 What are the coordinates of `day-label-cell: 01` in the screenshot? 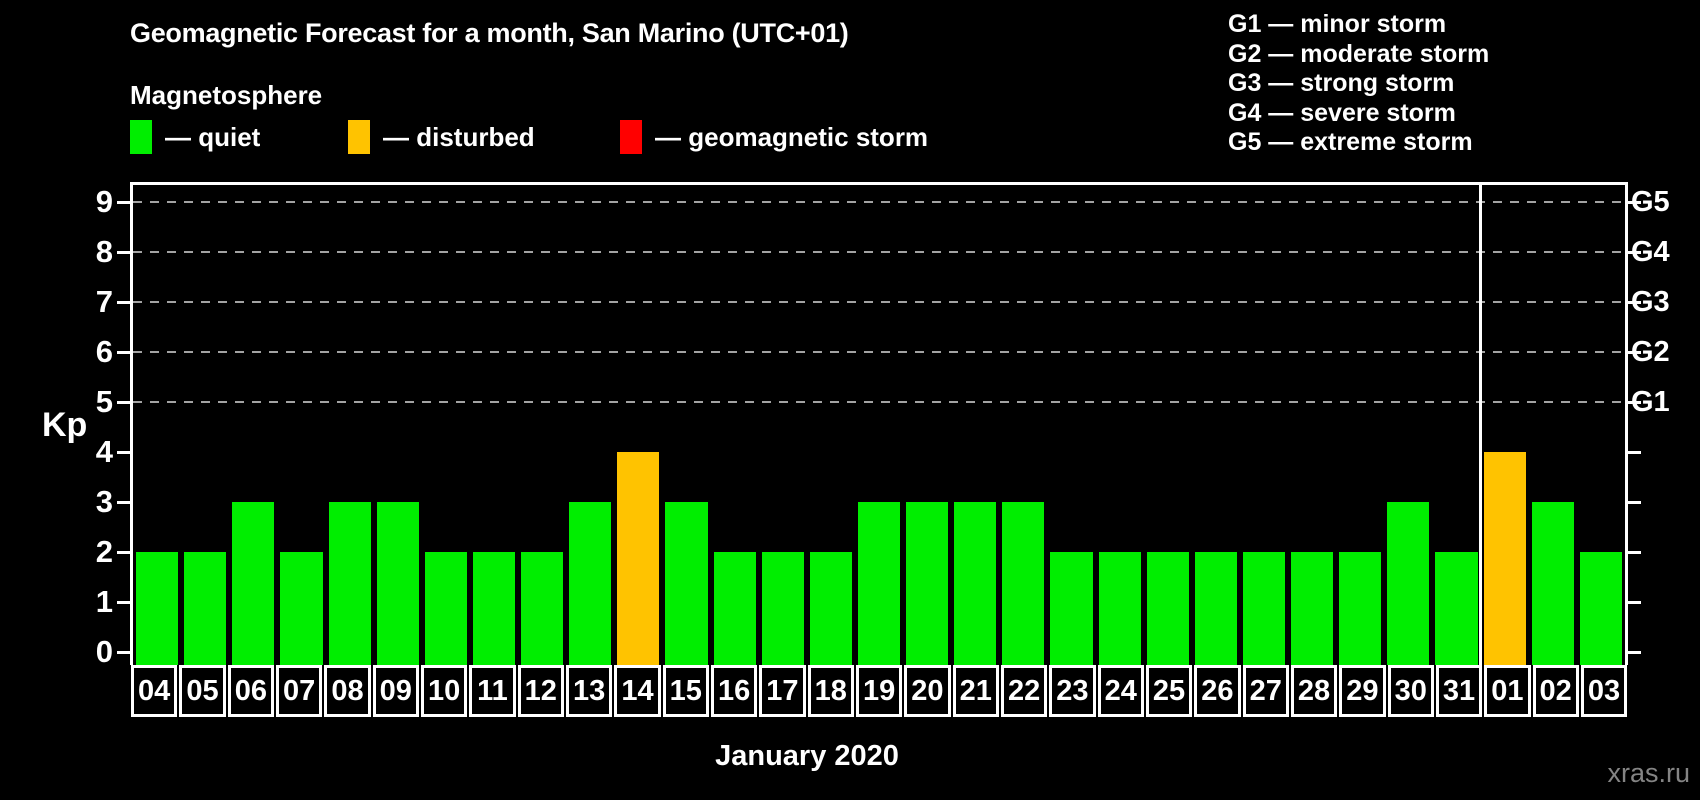 It's located at (1507, 691).